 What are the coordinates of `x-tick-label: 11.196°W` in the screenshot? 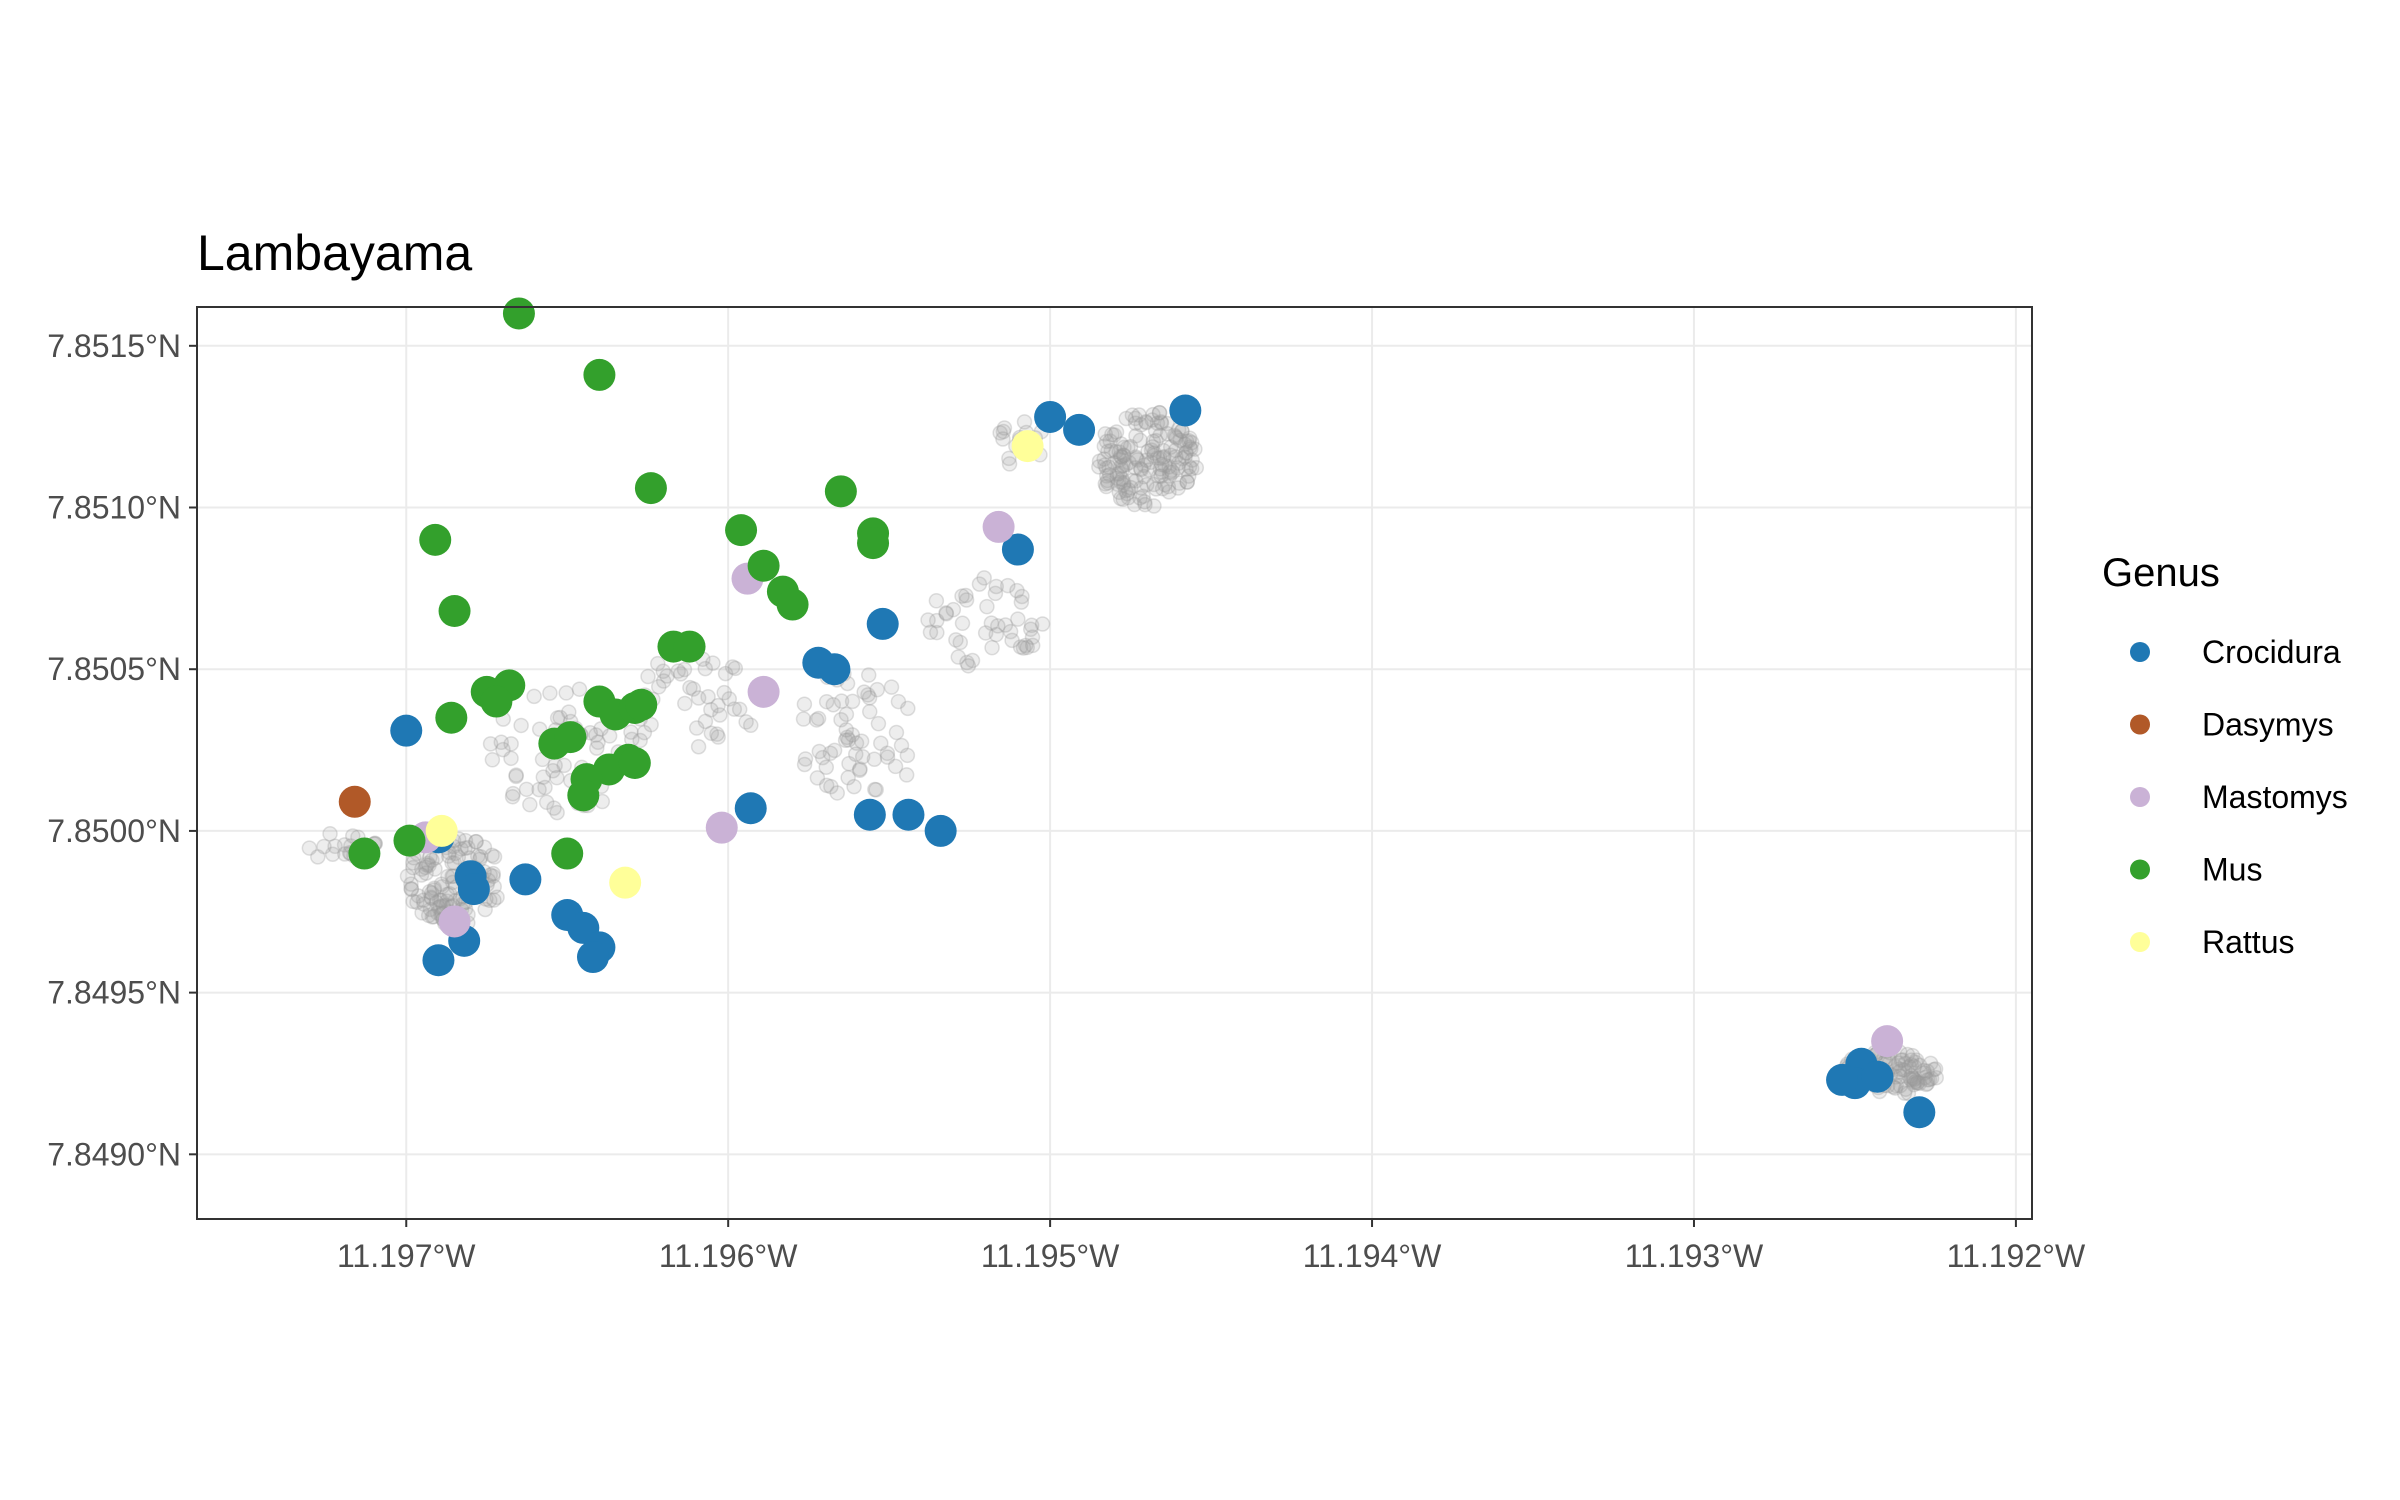 It's located at (728, 1256).